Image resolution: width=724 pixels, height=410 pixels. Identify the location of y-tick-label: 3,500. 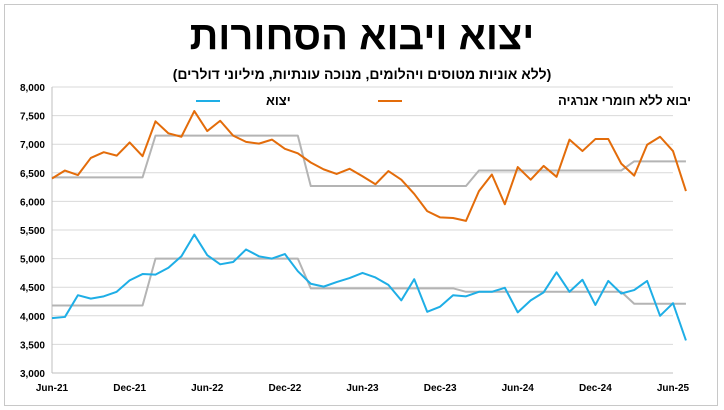
(32, 345).